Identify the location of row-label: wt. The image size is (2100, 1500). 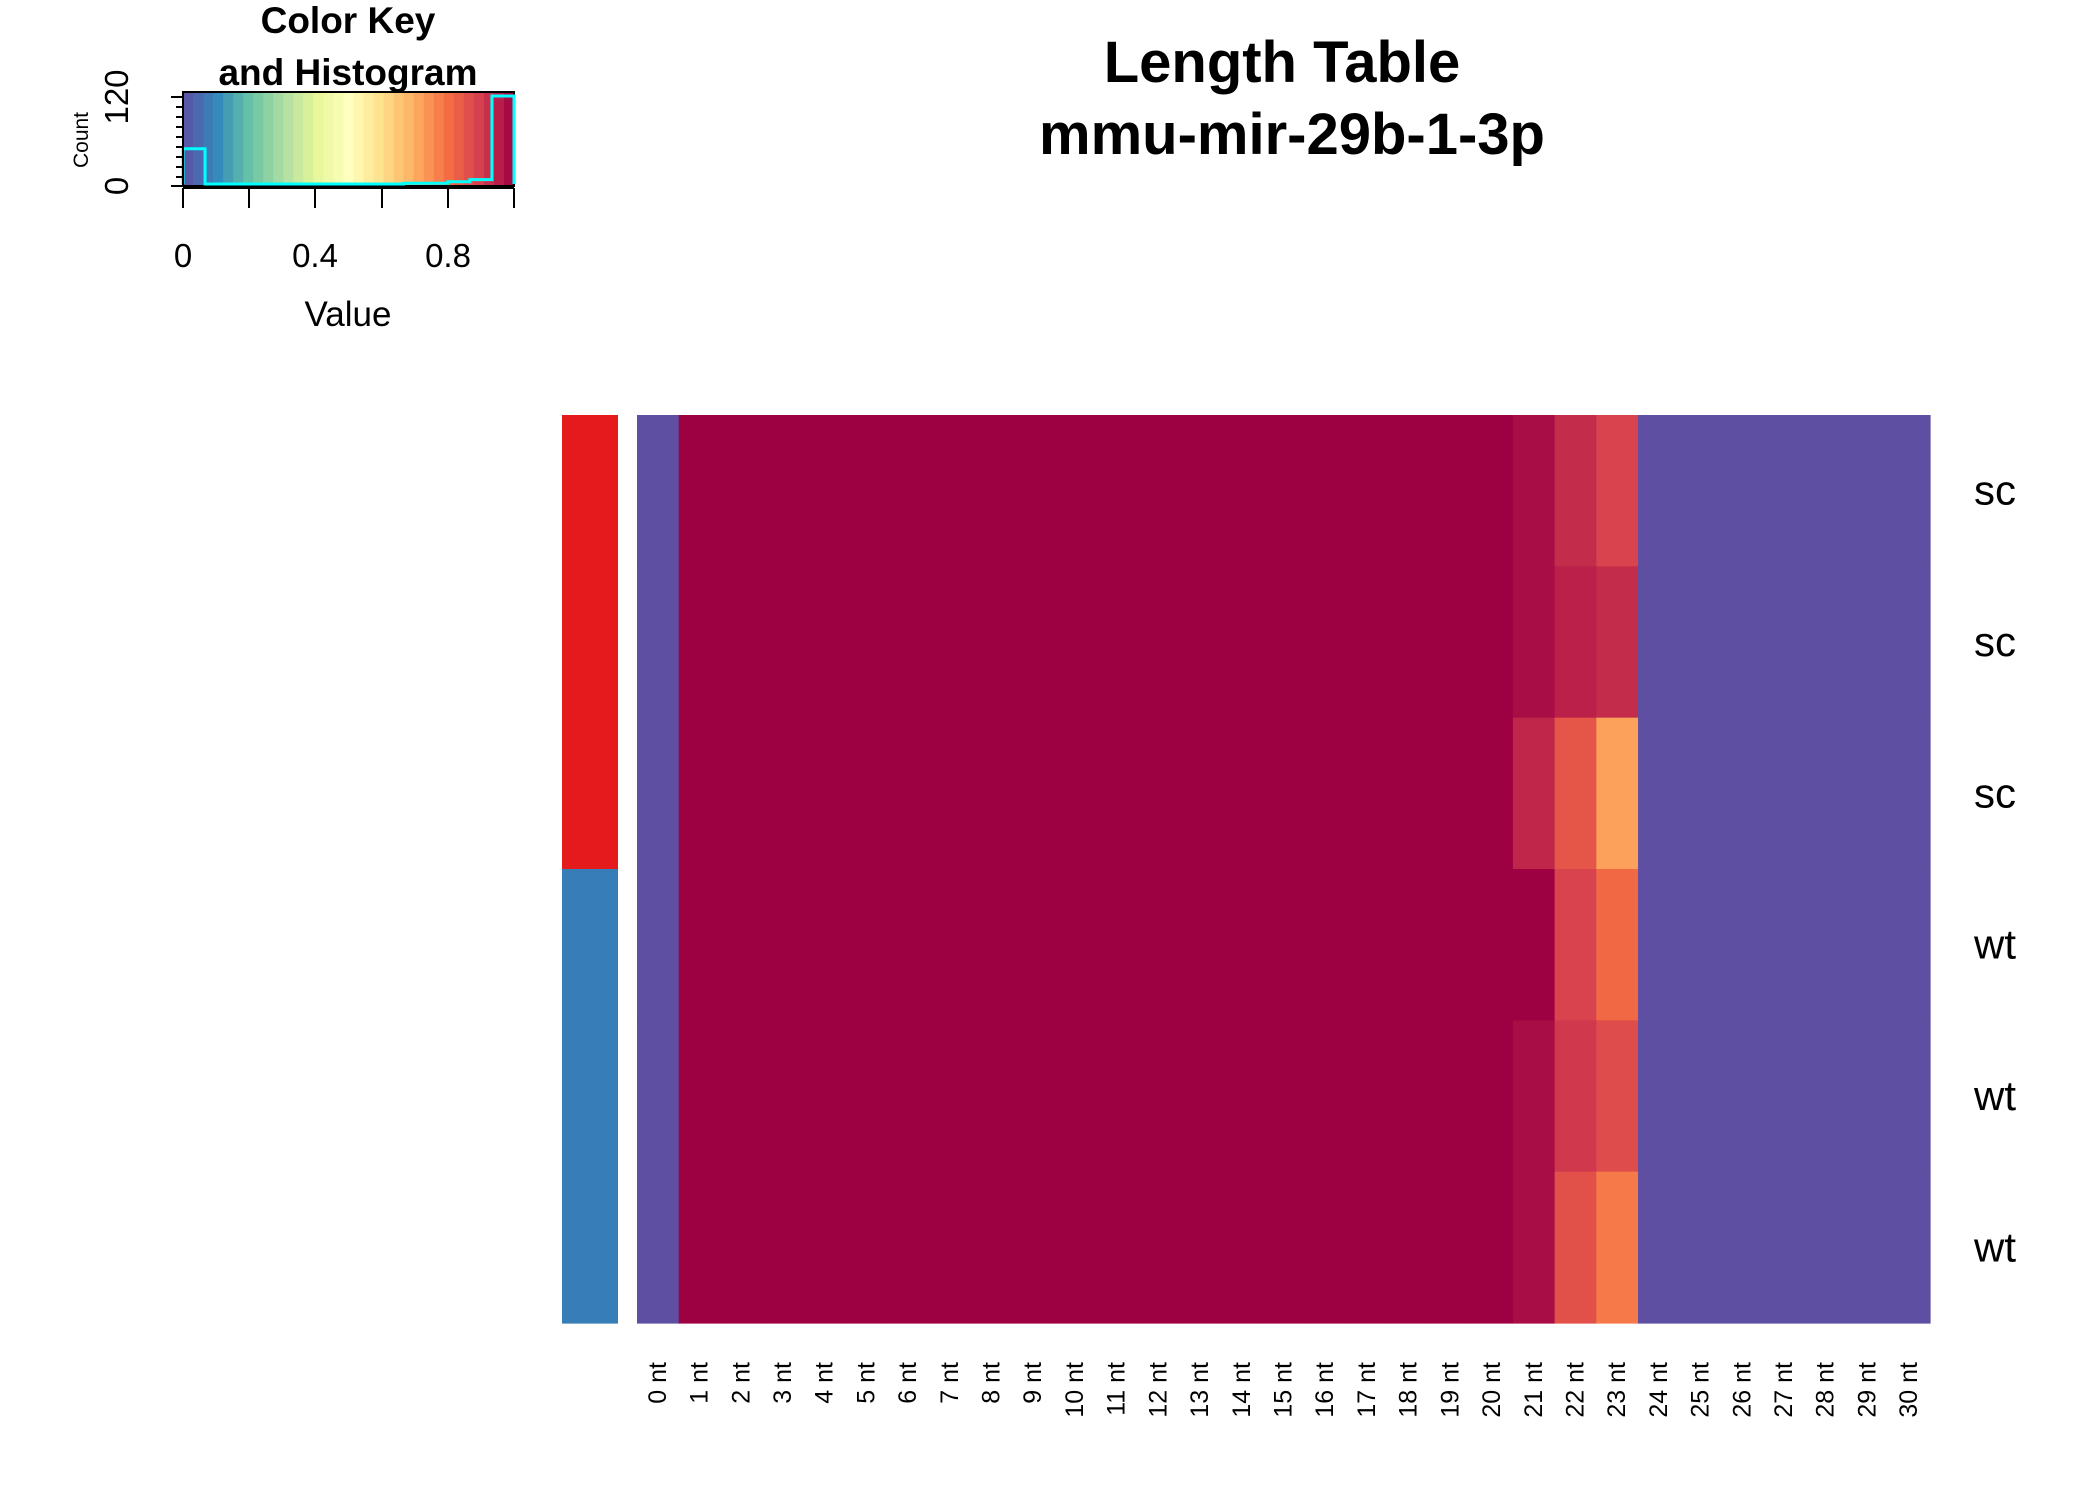
(1994, 1095).